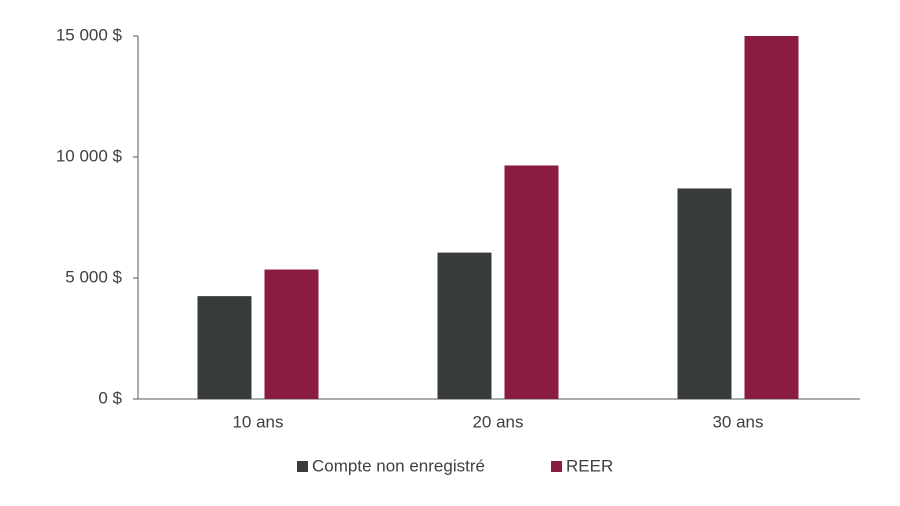  Describe the element at coordinates (497, 421) in the screenshot. I see `x-tick-label: 20 ans` at that location.